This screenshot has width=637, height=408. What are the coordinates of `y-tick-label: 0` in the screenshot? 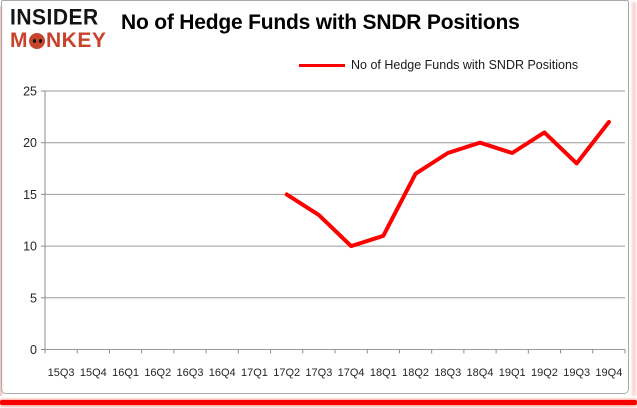 It's located at (33, 350).